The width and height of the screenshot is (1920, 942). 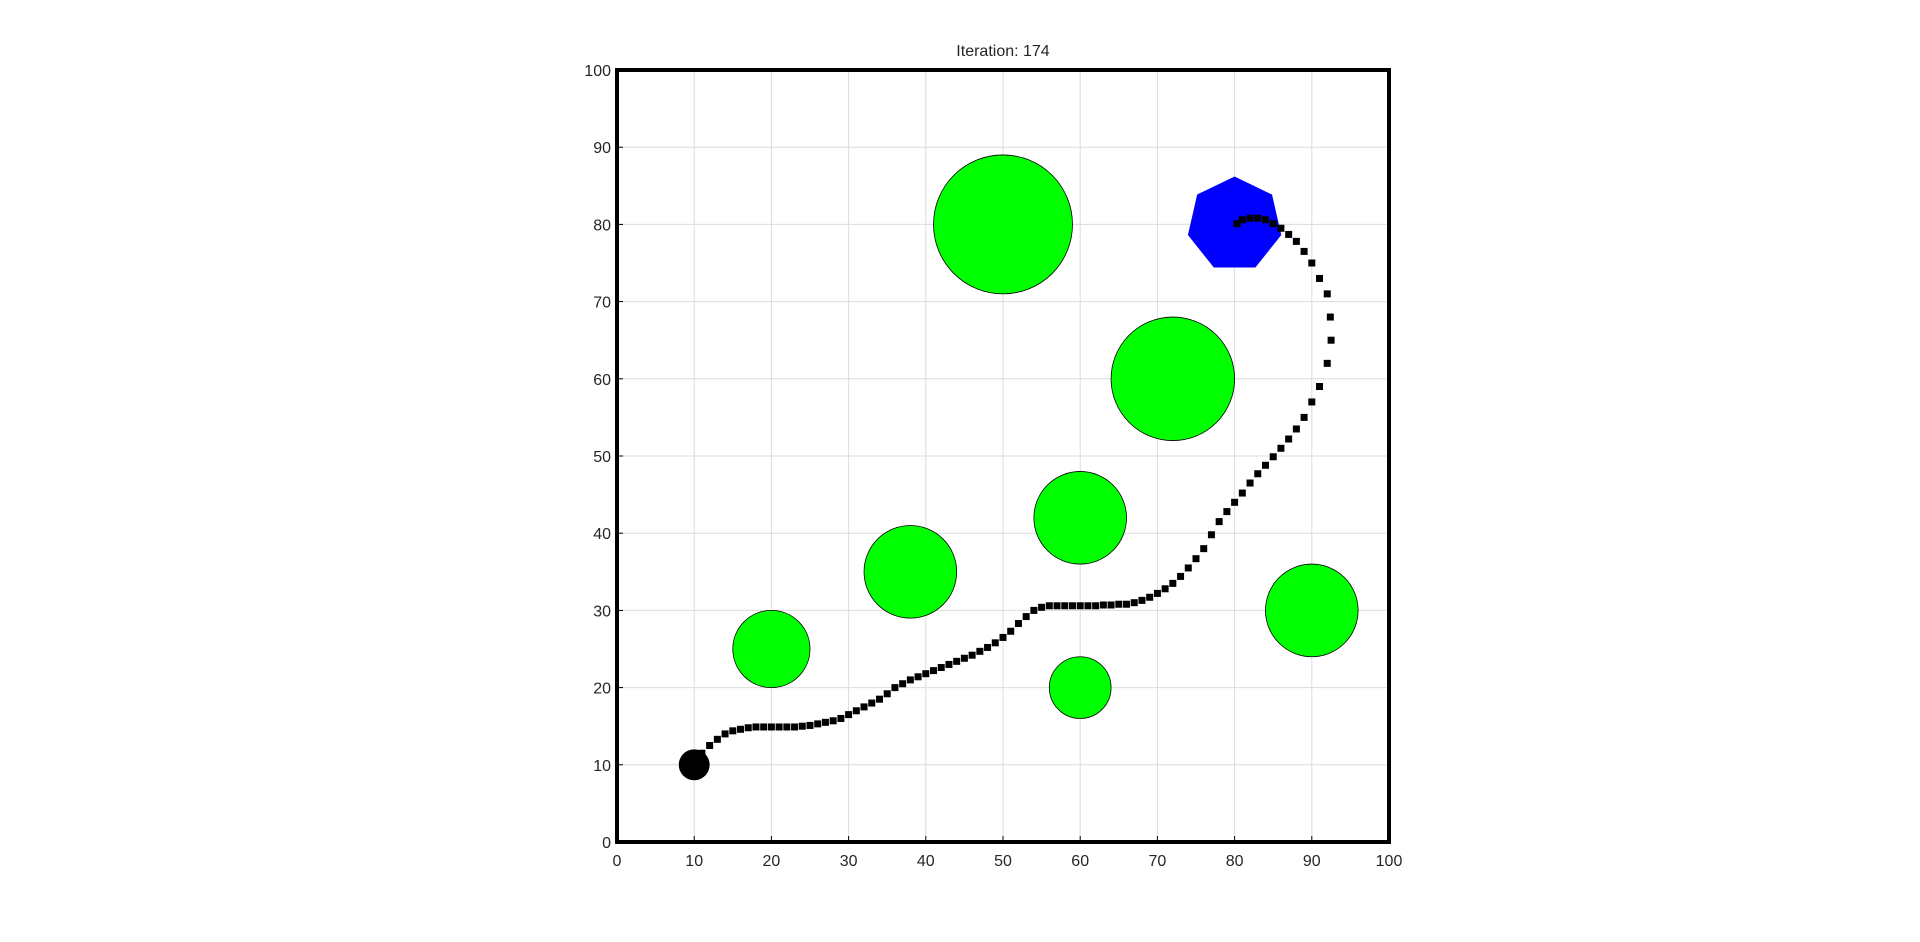 What do you see at coordinates (602, 148) in the screenshot?
I see `y-tick-label: 90` at bounding box center [602, 148].